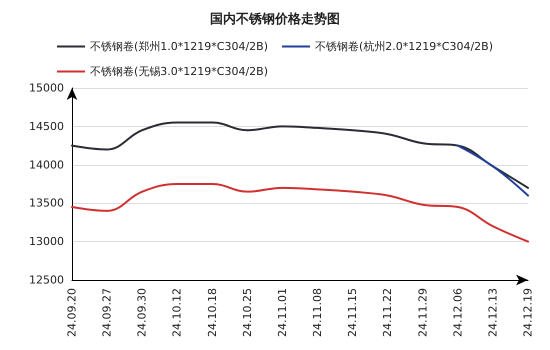 The width and height of the screenshot is (550, 350). What do you see at coordinates (300, 213) in the screenshot?
I see `line-series` at bounding box center [300, 213].